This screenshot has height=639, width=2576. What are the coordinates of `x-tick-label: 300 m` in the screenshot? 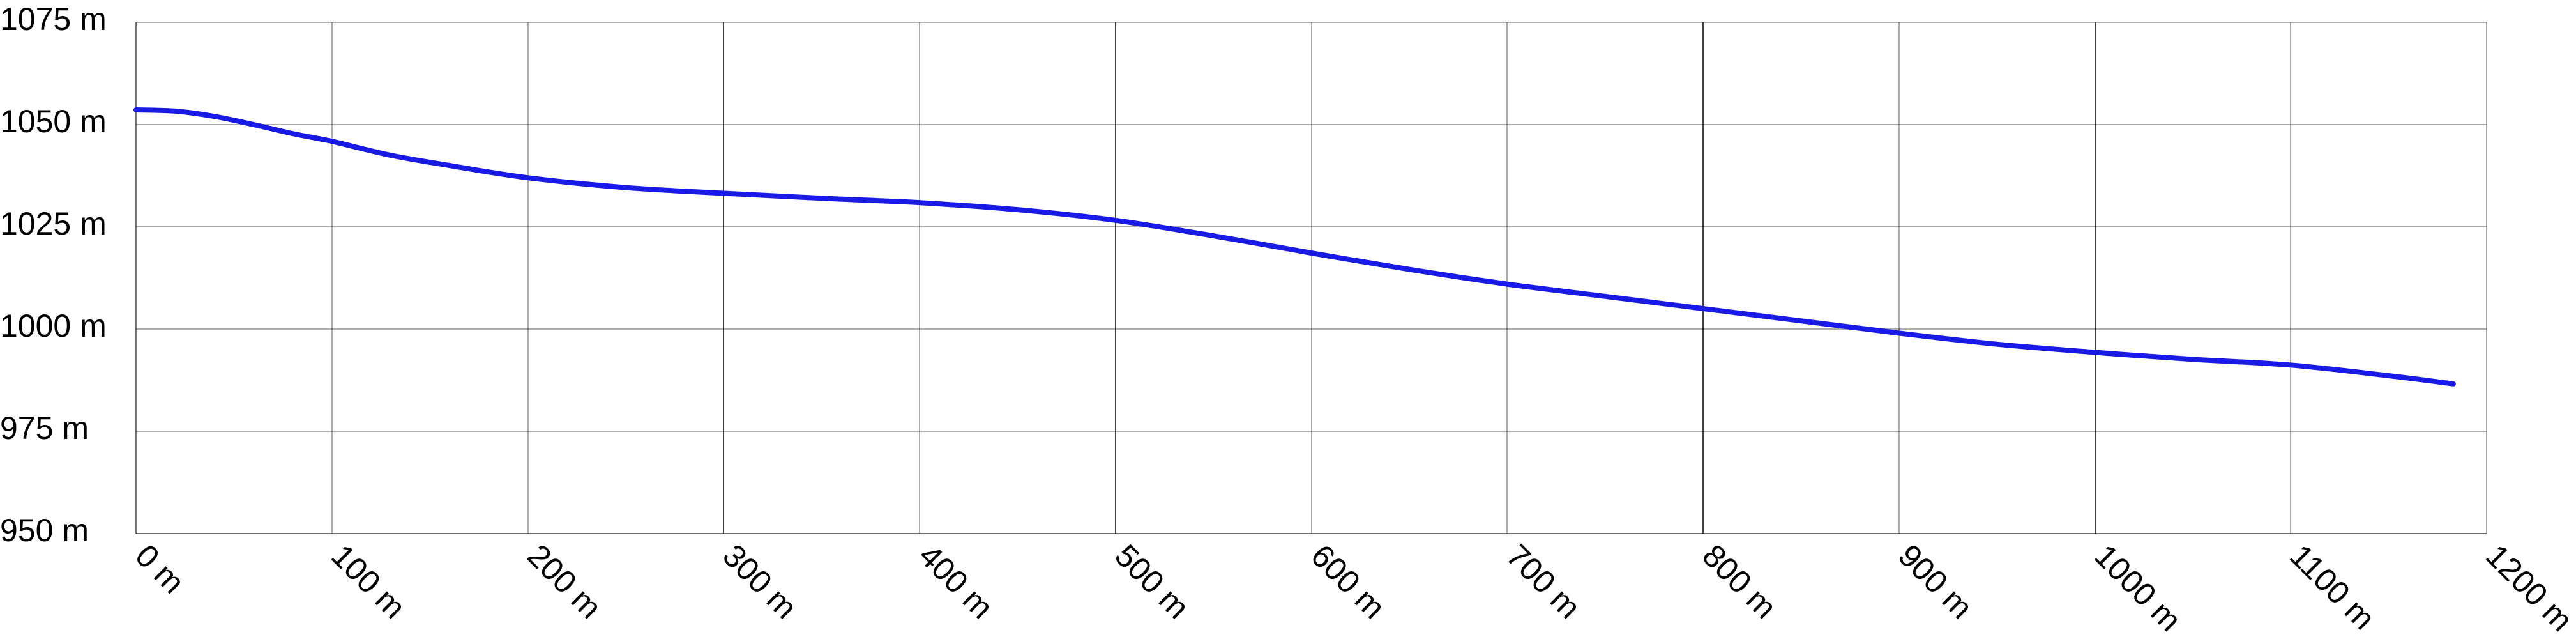 It's located at (760, 581).